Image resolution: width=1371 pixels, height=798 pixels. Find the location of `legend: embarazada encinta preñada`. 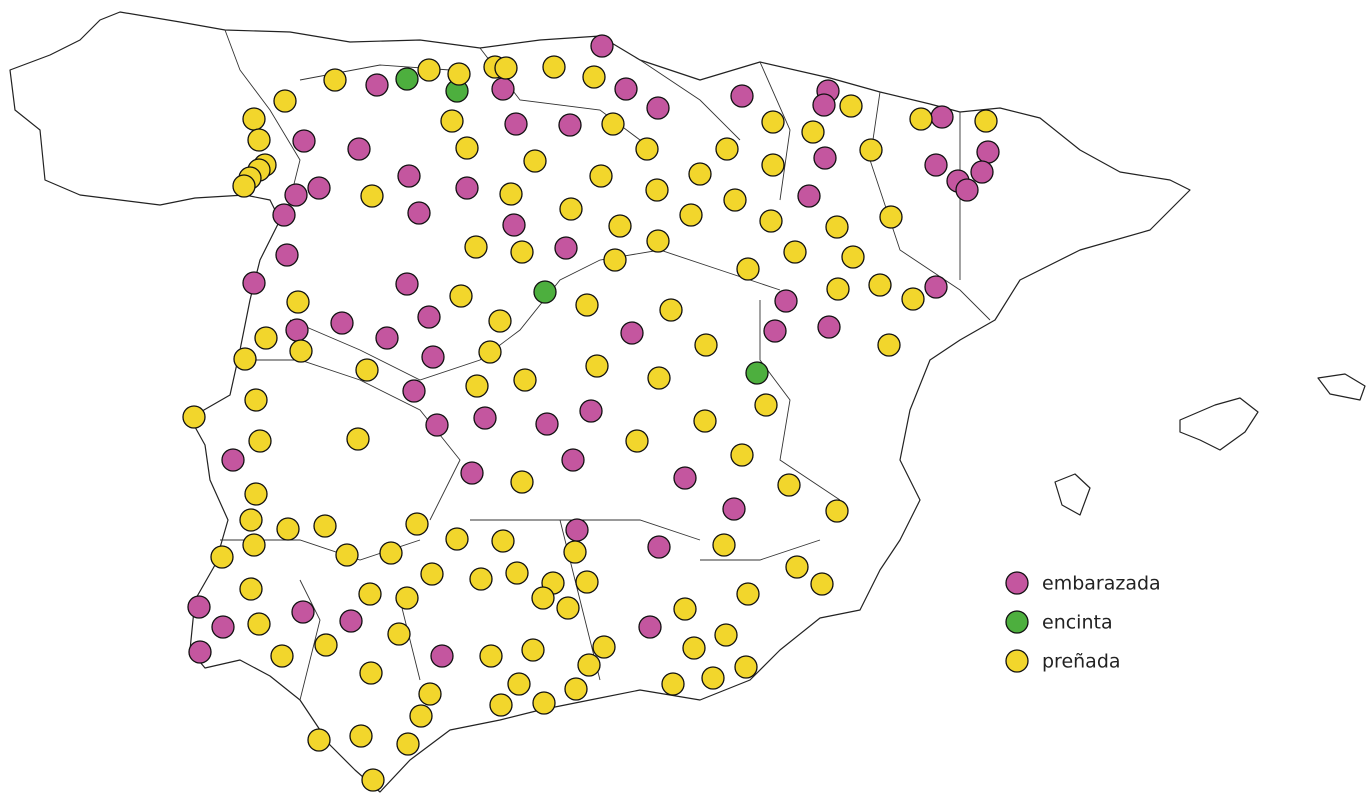

legend: embarazada encinta preñada is located at coordinates (1083, 622).